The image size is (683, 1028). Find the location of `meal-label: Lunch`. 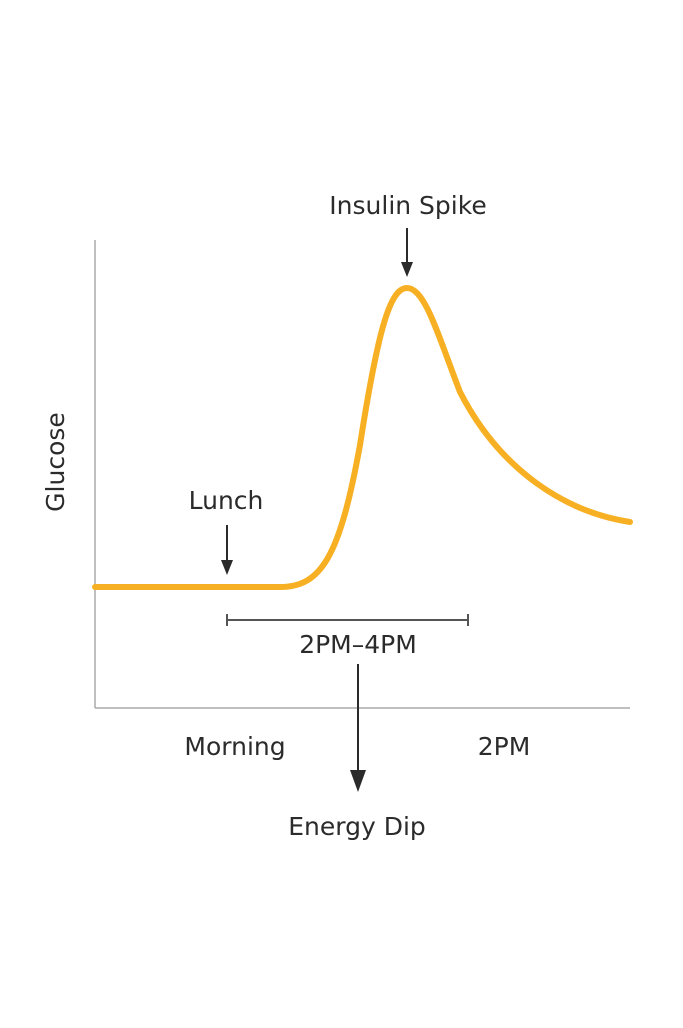

meal-label: Lunch is located at coordinates (226, 500).